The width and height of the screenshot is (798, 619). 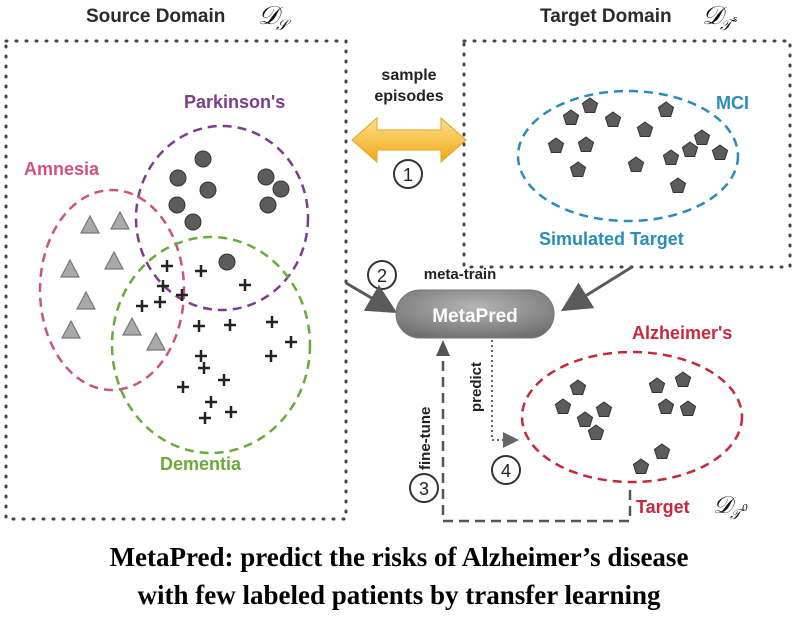 I want to click on target-label: Target, so click(x=663, y=507).